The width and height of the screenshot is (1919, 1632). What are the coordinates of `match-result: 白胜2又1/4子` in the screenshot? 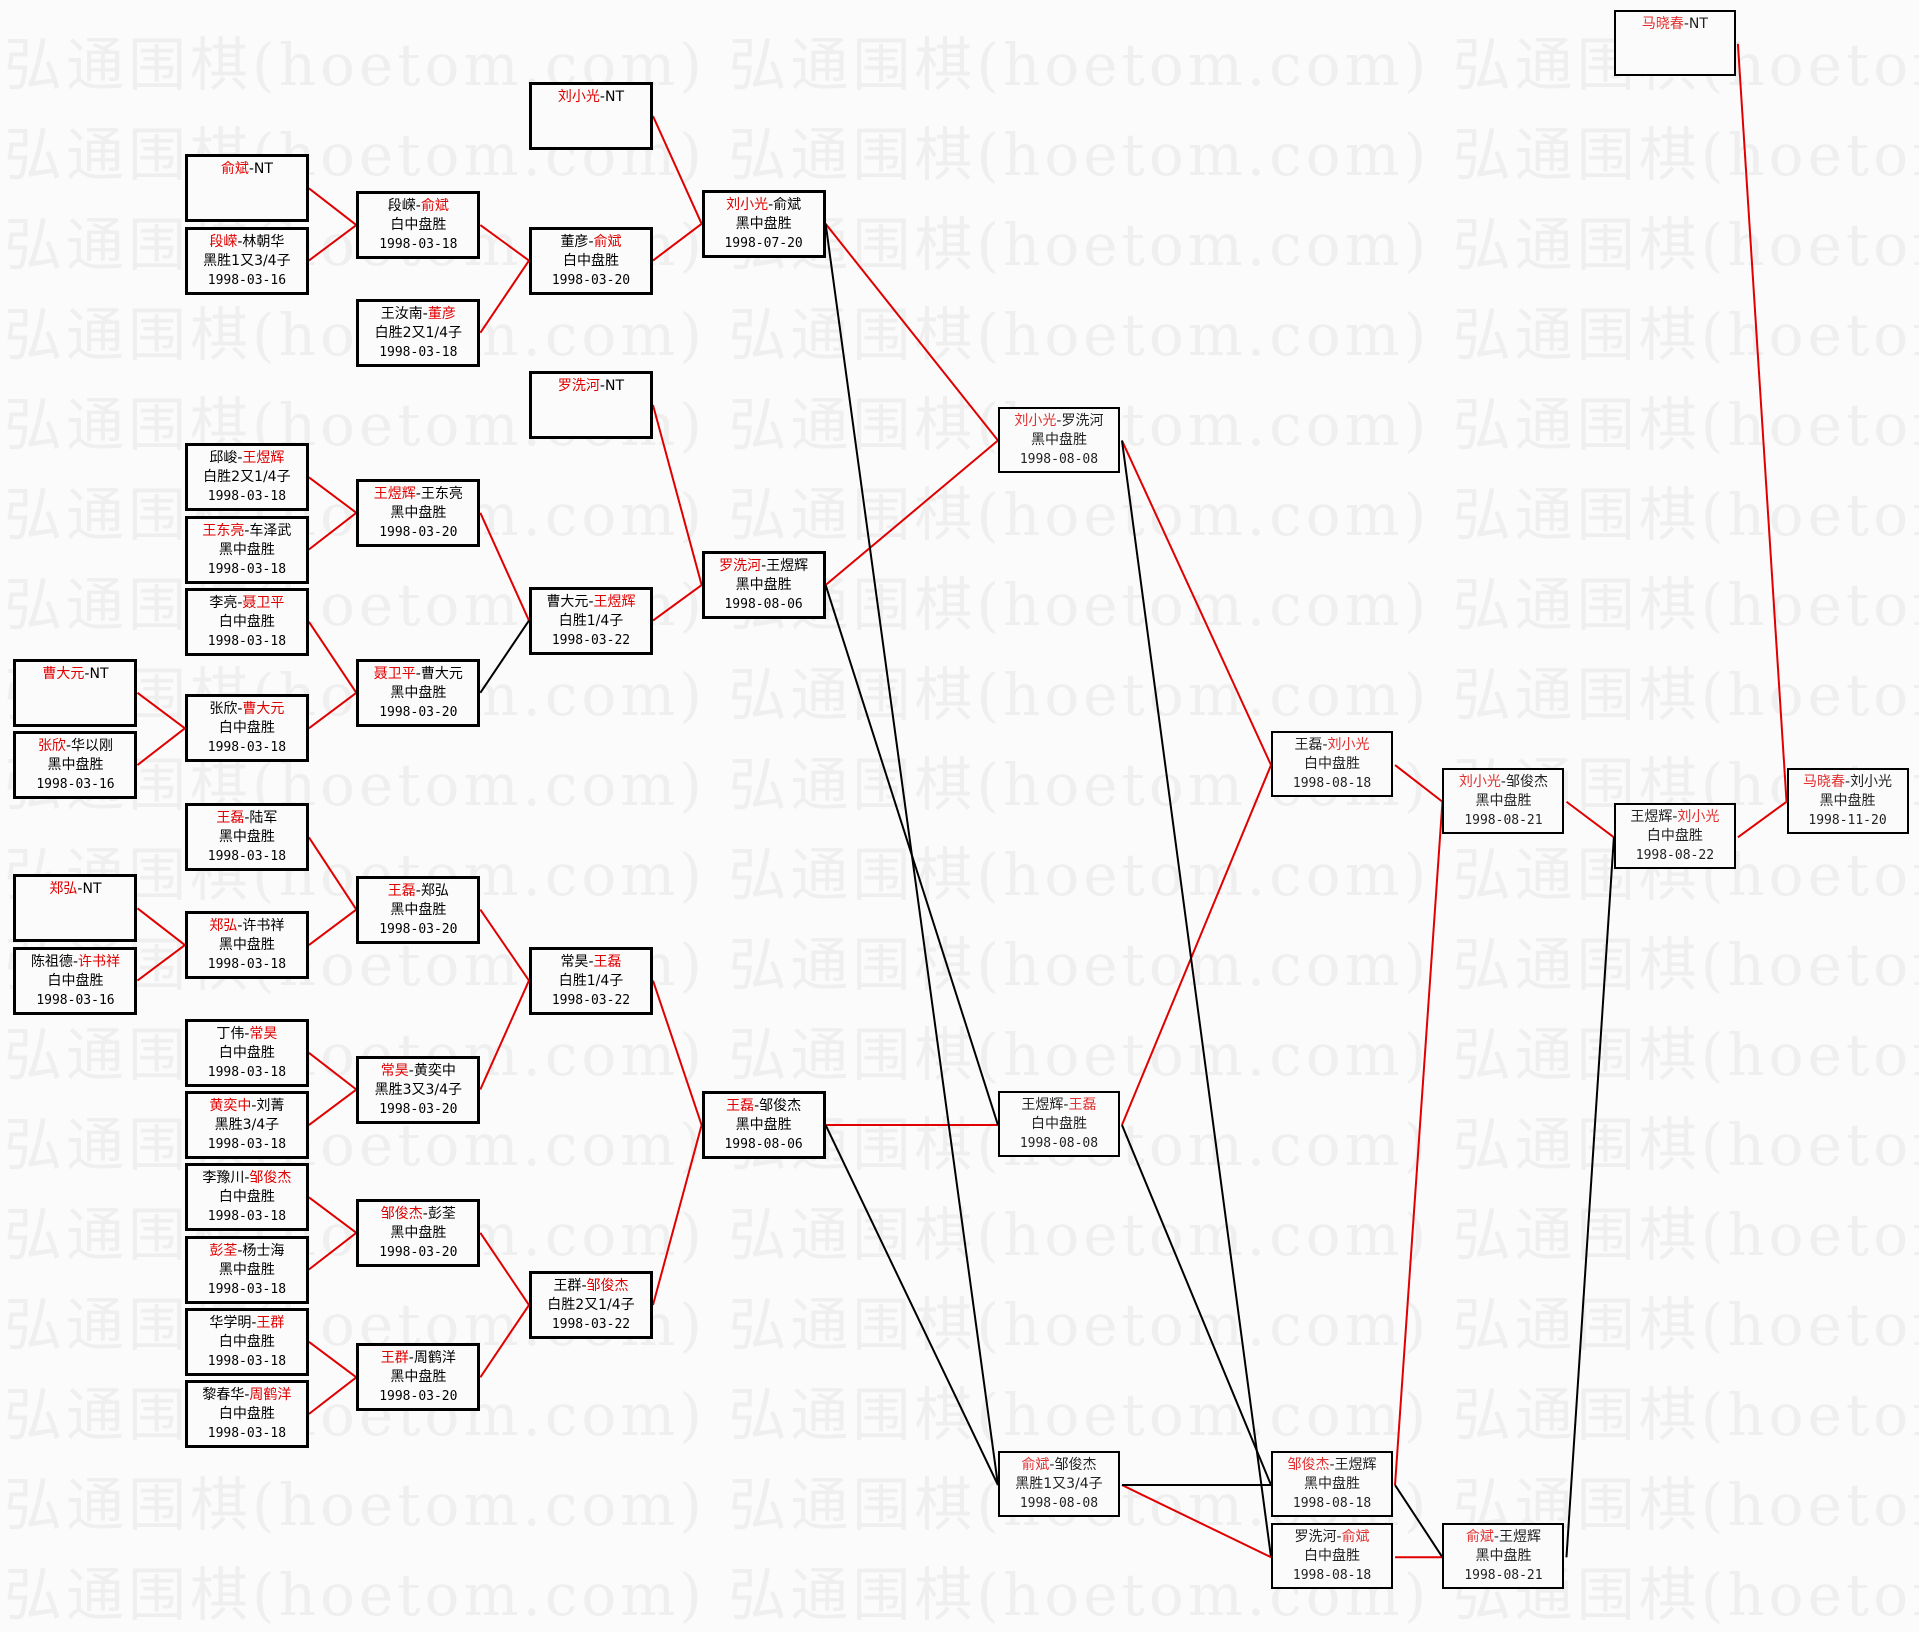 It's located at (247, 477).